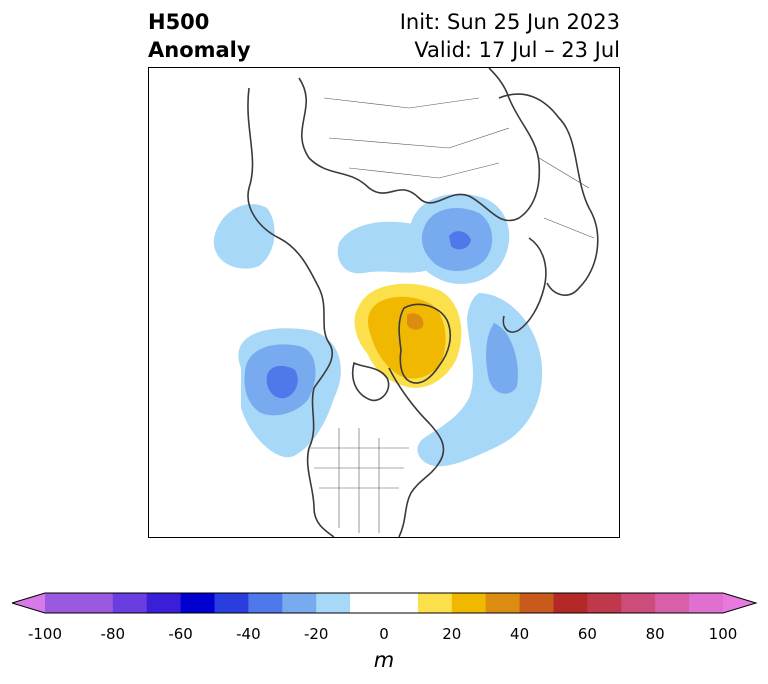 The width and height of the screenshot is (768, 684). Describe the element at coordinates (371, 382) in the screenshot. I see `outline-hudson-bay` at that location.